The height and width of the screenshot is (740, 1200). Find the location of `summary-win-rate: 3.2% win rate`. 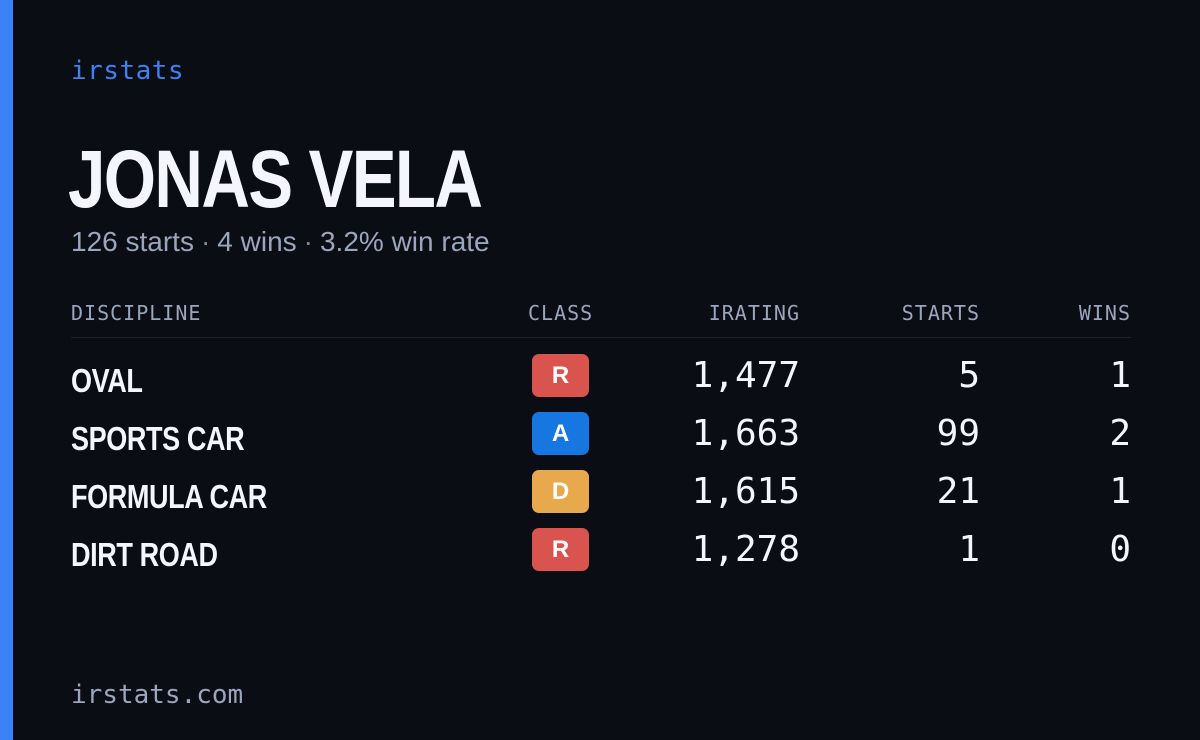

summary-win-rate: 3.2% win rate is located at coordinates (404, 241).